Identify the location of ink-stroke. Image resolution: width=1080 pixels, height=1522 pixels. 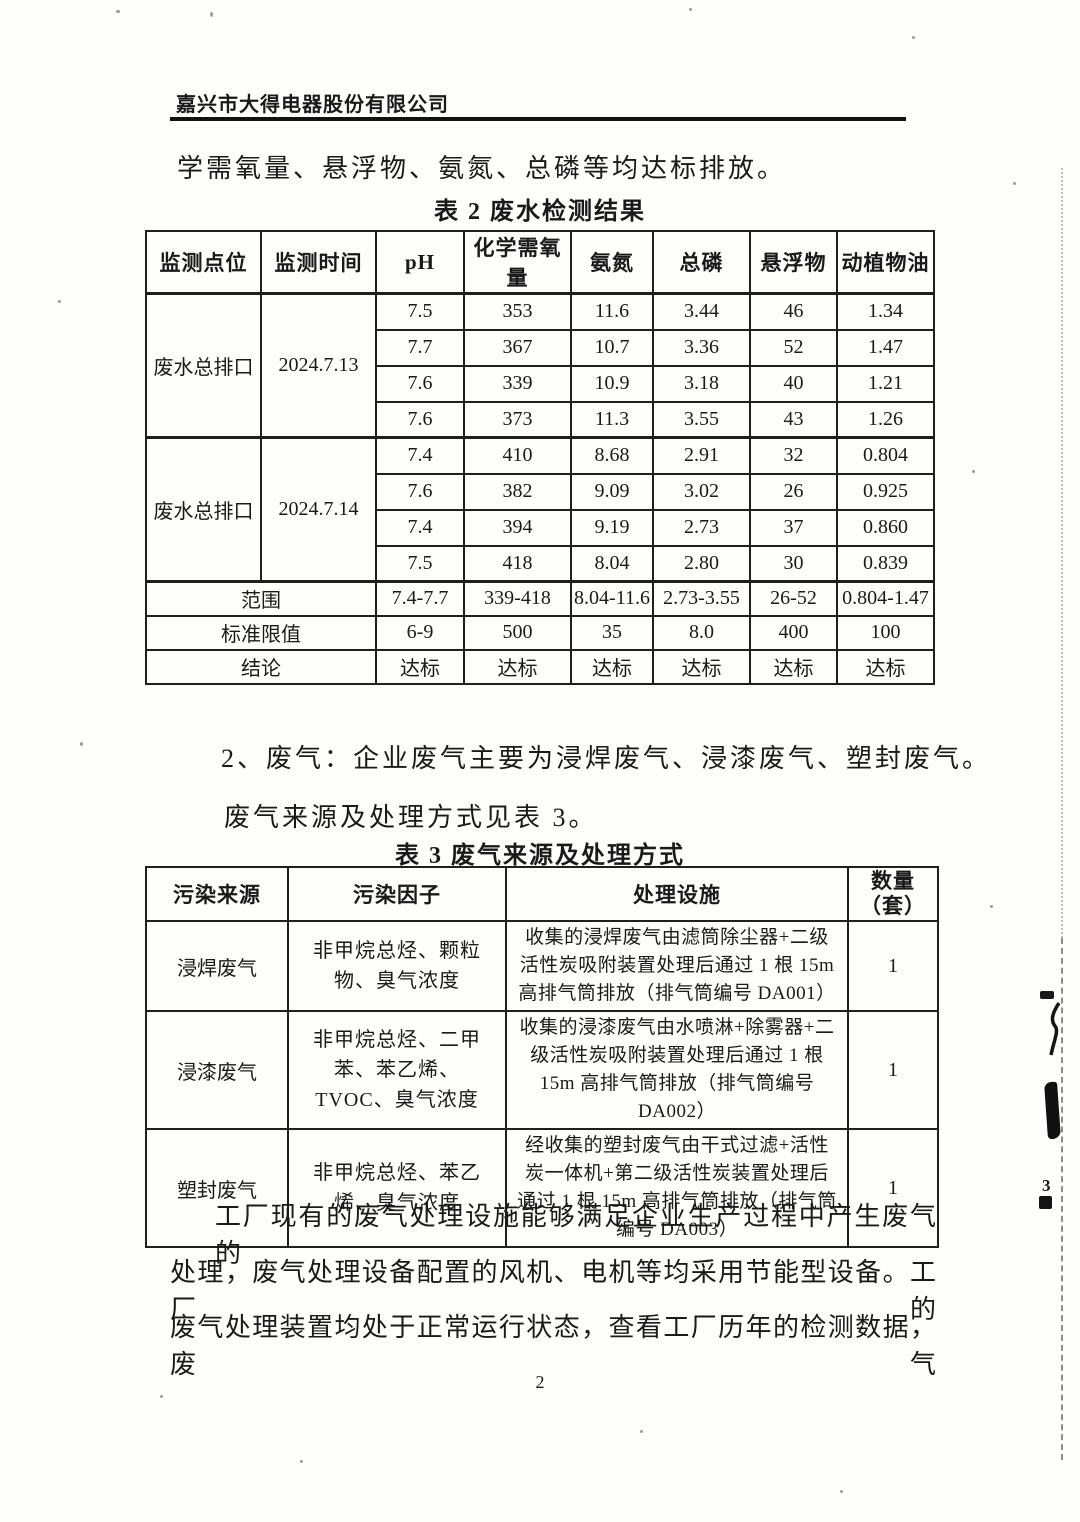
(1055, 1029).